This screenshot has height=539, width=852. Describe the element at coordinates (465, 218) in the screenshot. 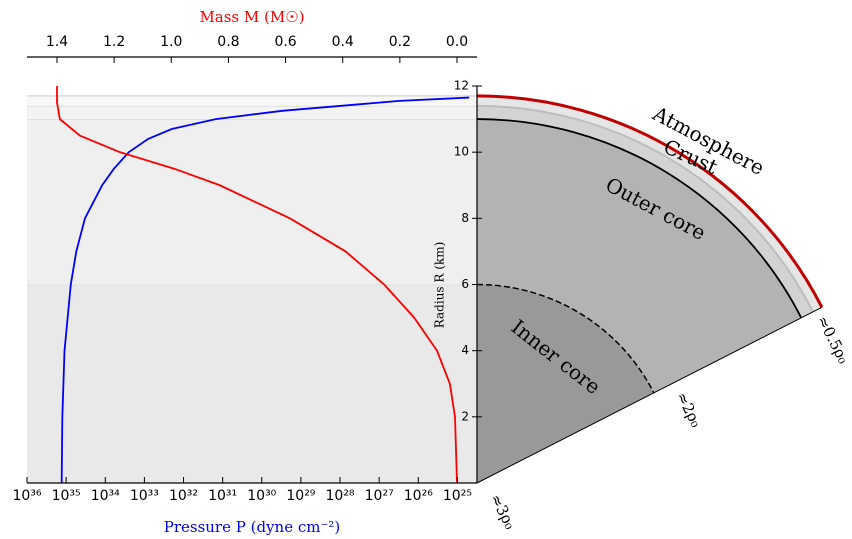

I see `y-tick-label: 8` at that location.